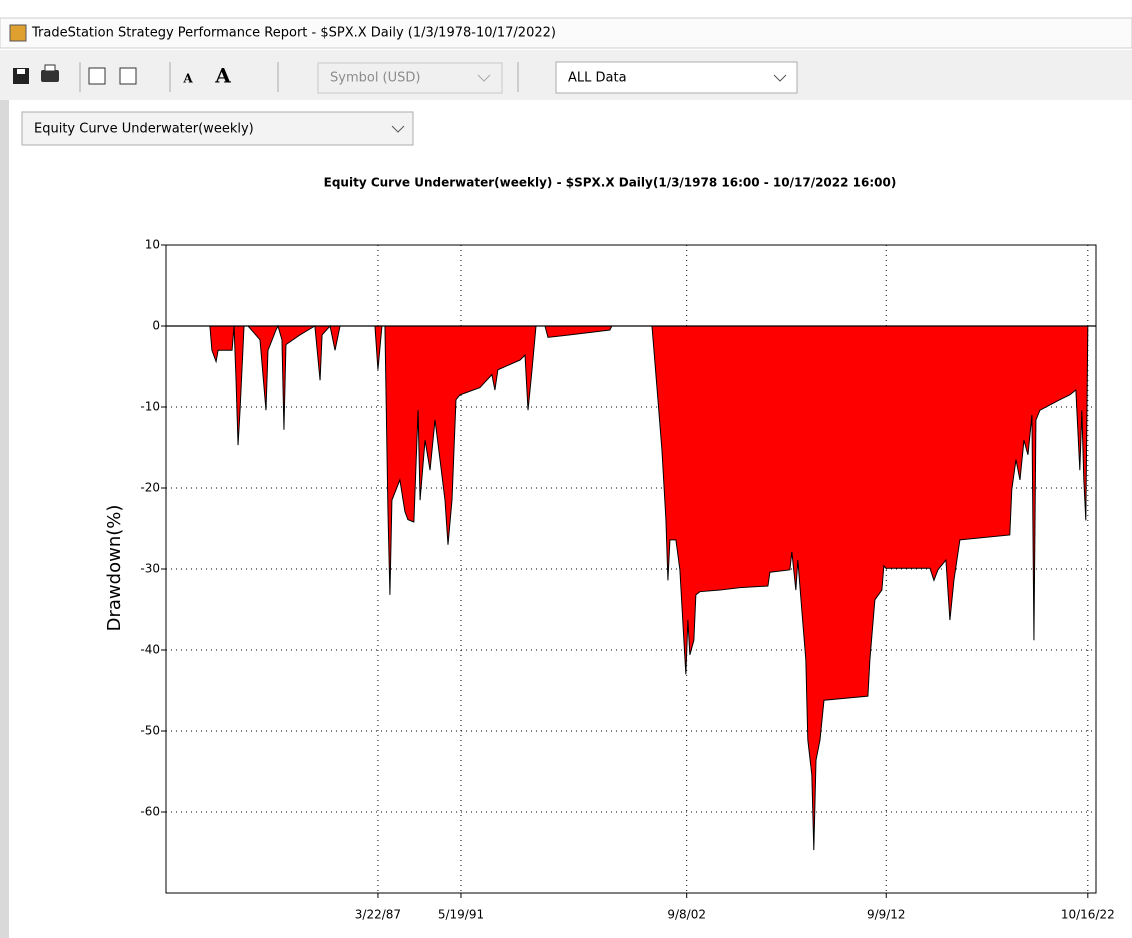 The width and height of the screenshot is (1132, 938). Describe the element at coordinates (50, 68) in the screenshot. I see `print-icon-detail` at that location.